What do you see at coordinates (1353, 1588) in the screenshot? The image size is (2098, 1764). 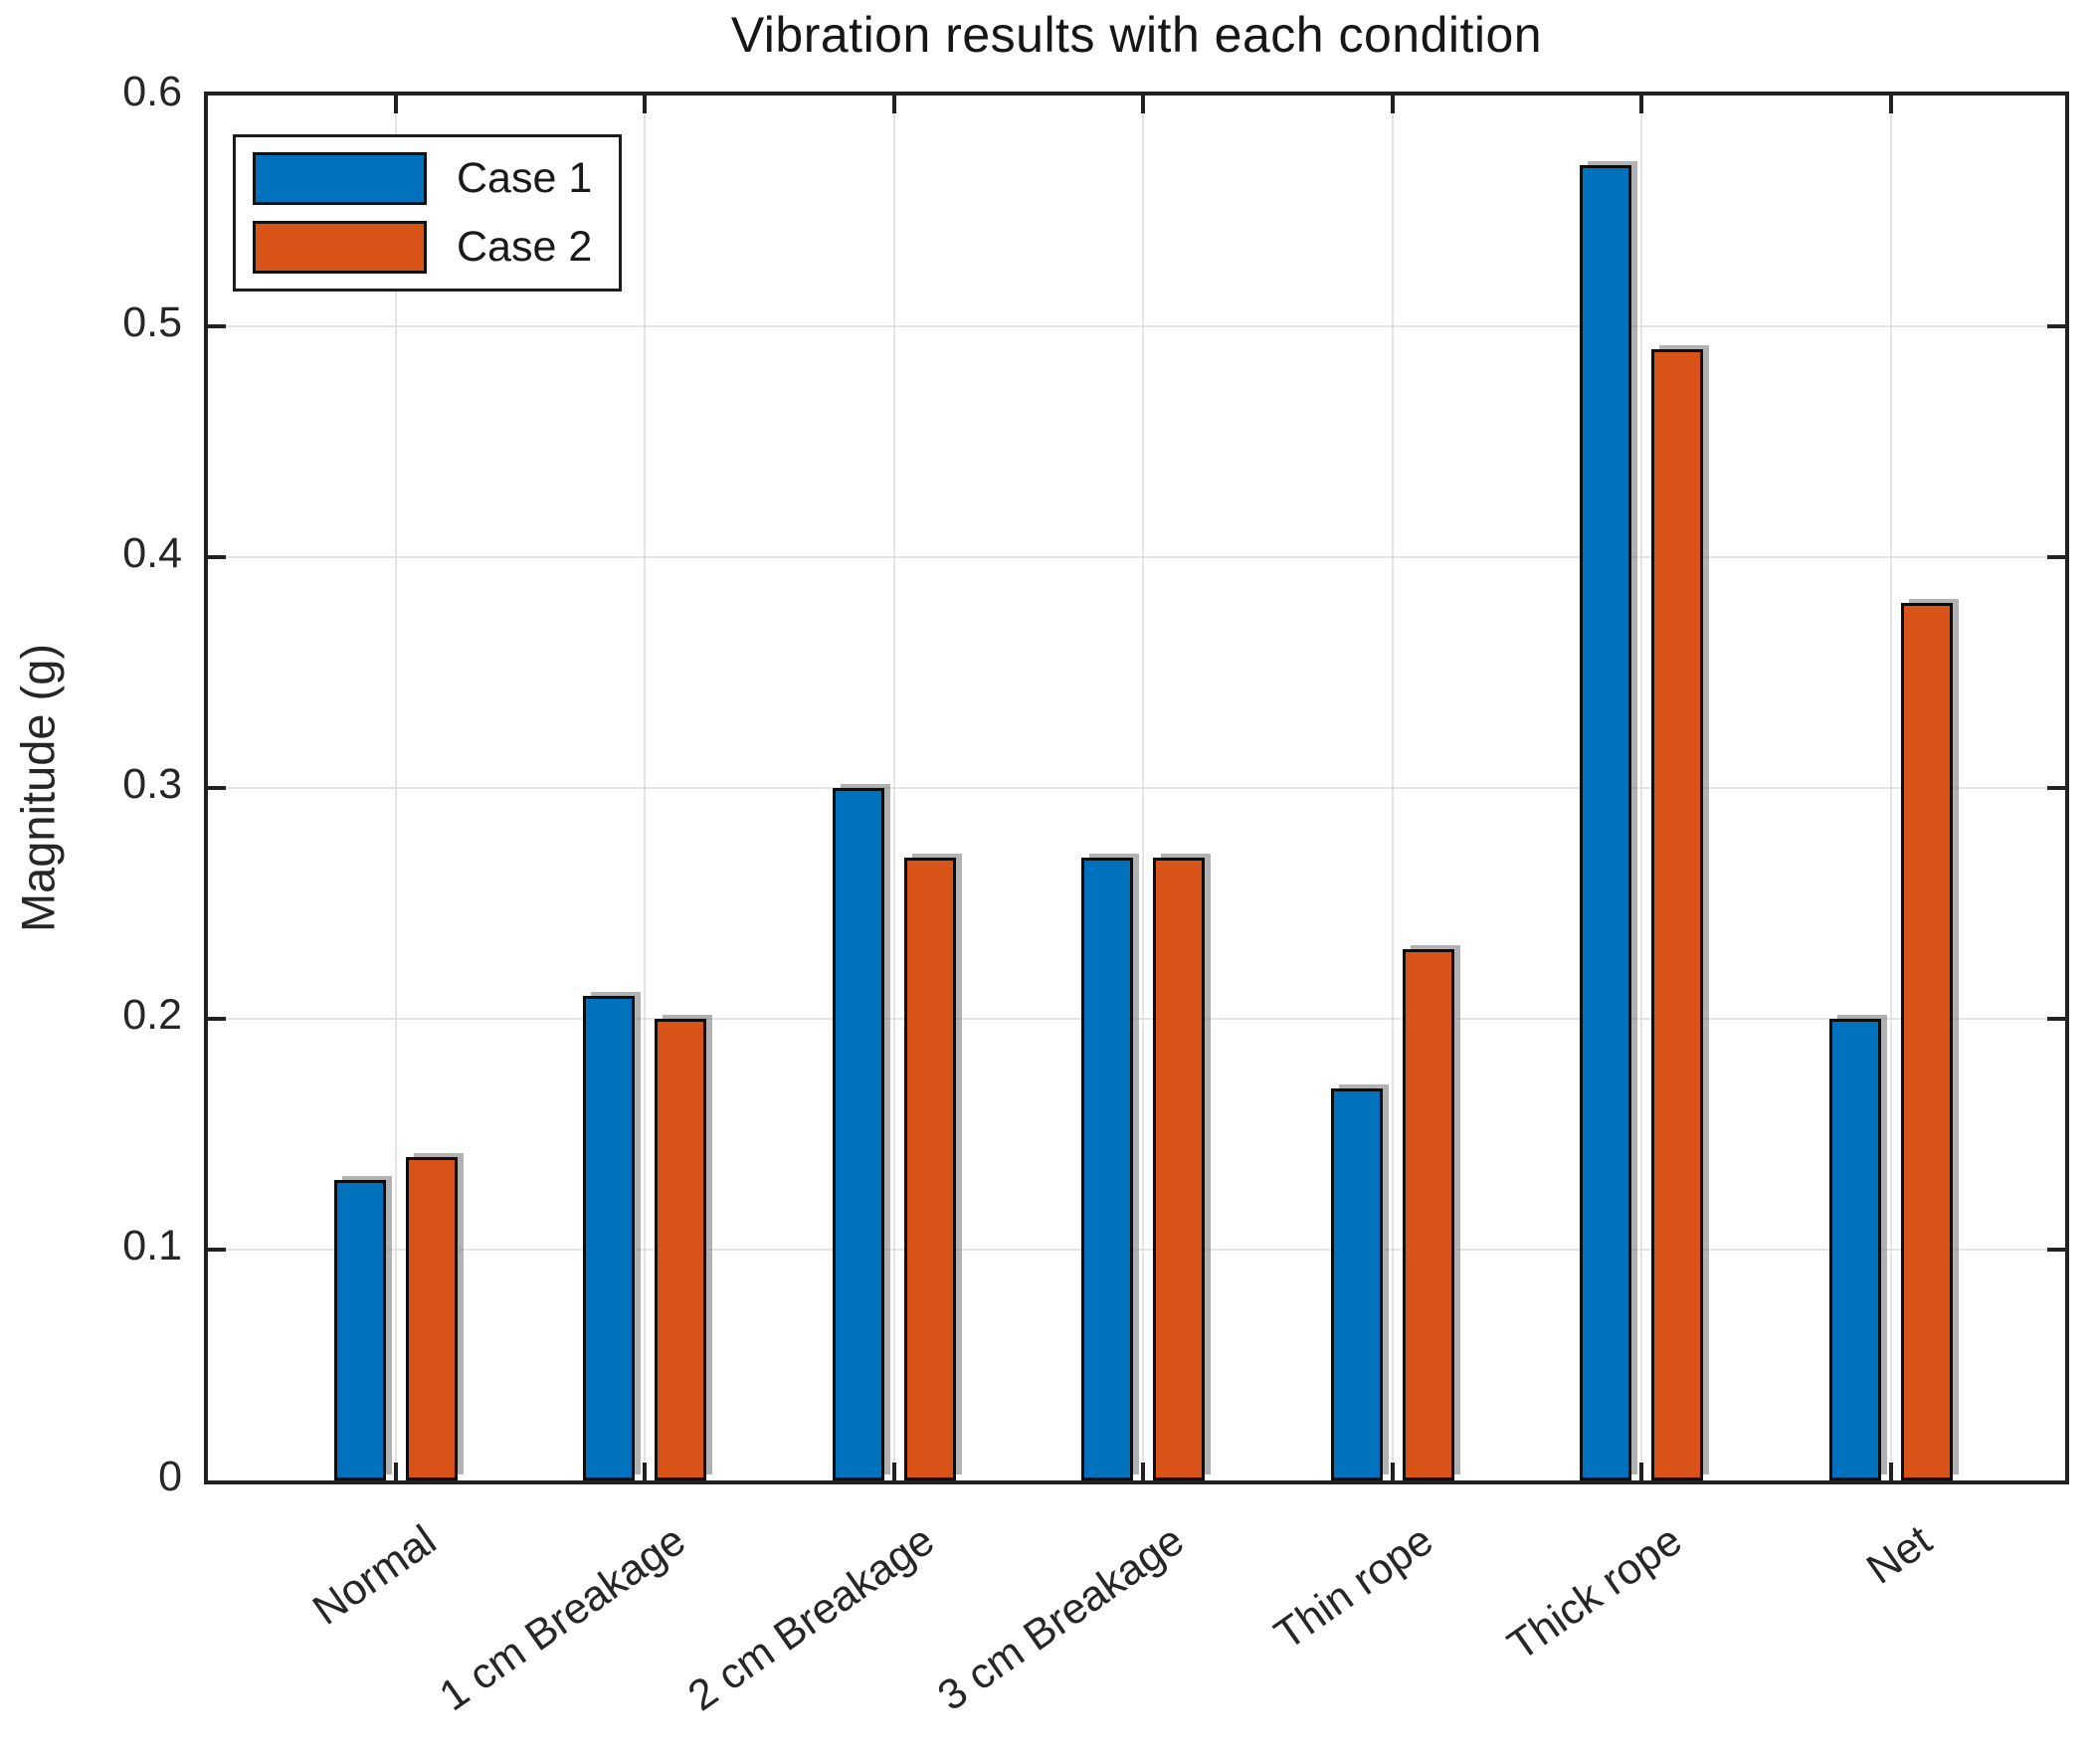 I see `x-tick-label: Thin rope` at bounding box center [1353, 1588].